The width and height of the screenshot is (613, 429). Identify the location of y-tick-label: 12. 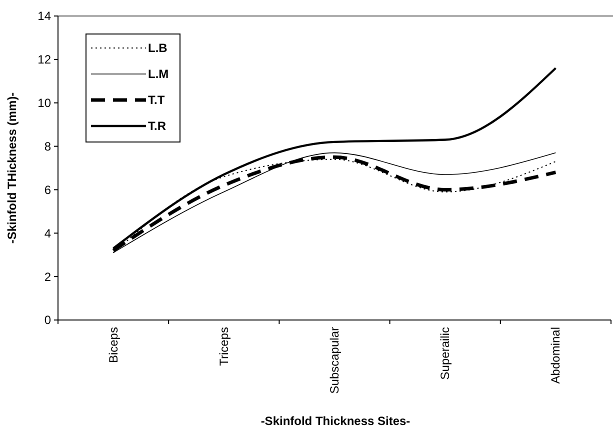
(45, 59).